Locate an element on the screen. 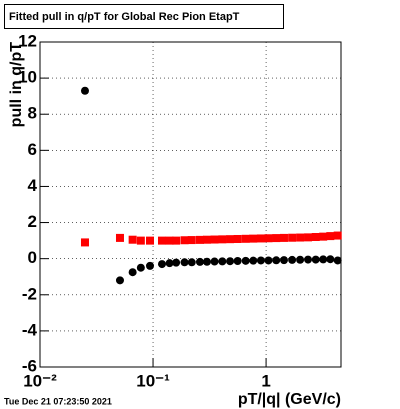 This screenshot has width=400, height=409. y-tick-label: 12 is located at coordinates (27, 40).